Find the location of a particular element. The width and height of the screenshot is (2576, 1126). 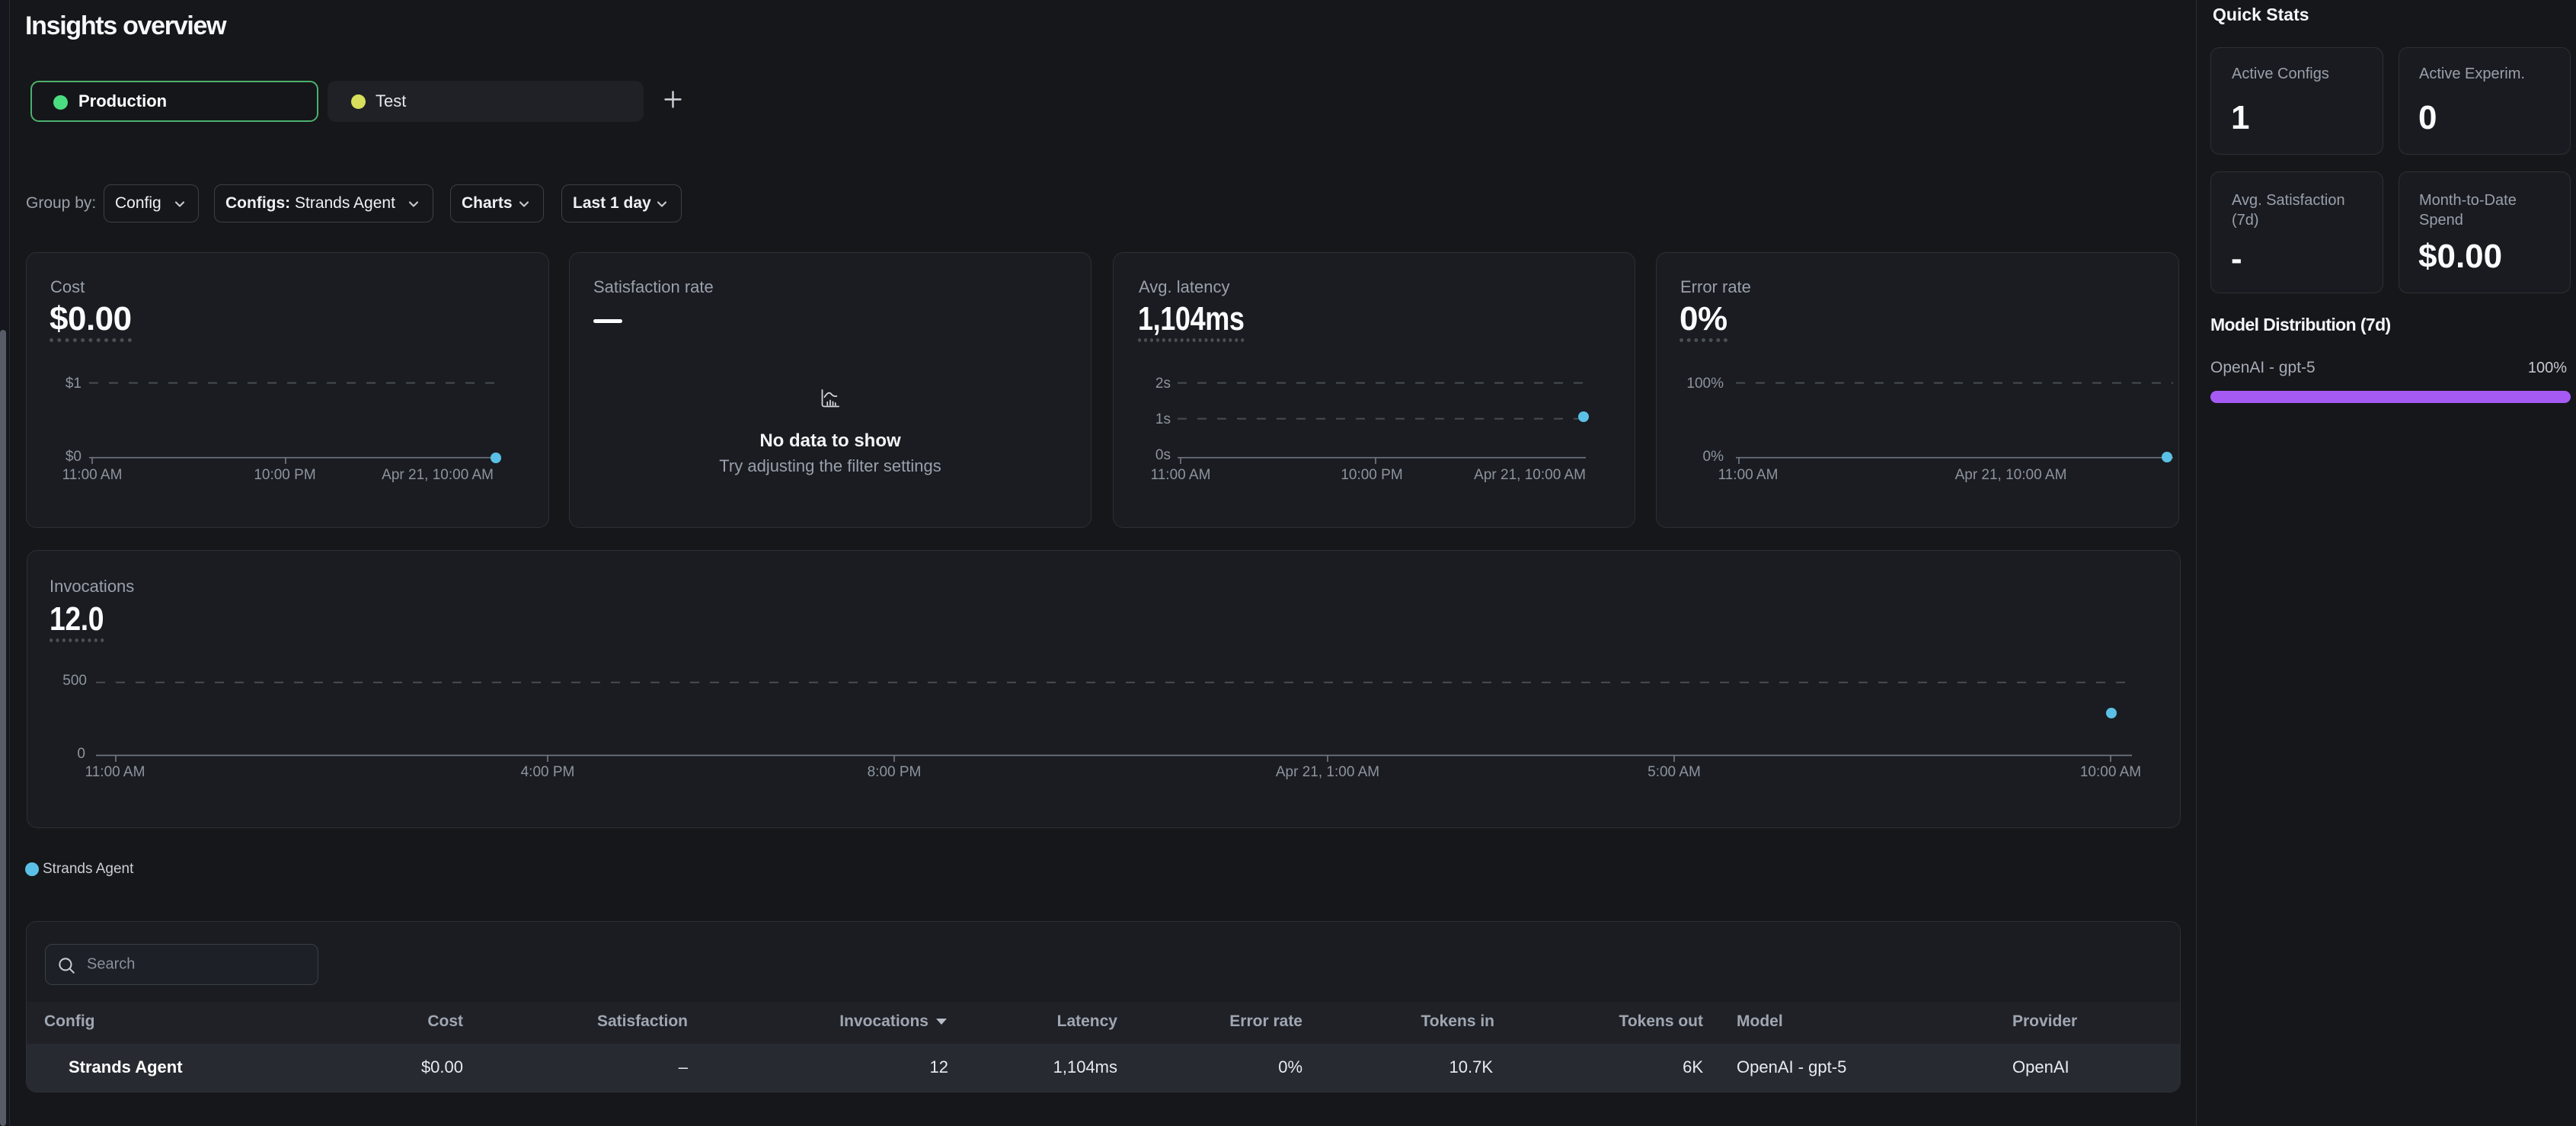

svg-text: 100% is located at coordinates (1705, 384).